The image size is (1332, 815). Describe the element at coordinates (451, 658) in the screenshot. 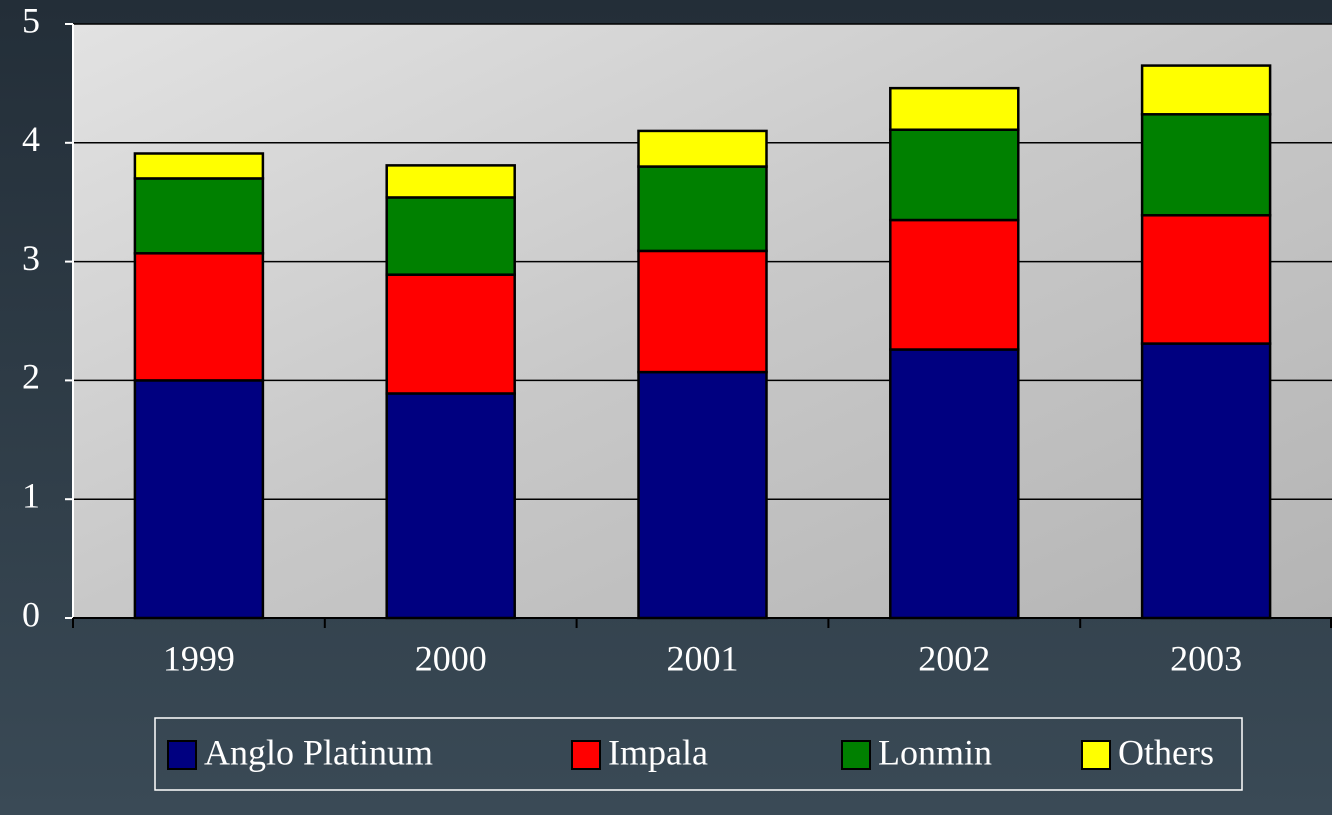

I see `x-tick-label: 2000` at that location.